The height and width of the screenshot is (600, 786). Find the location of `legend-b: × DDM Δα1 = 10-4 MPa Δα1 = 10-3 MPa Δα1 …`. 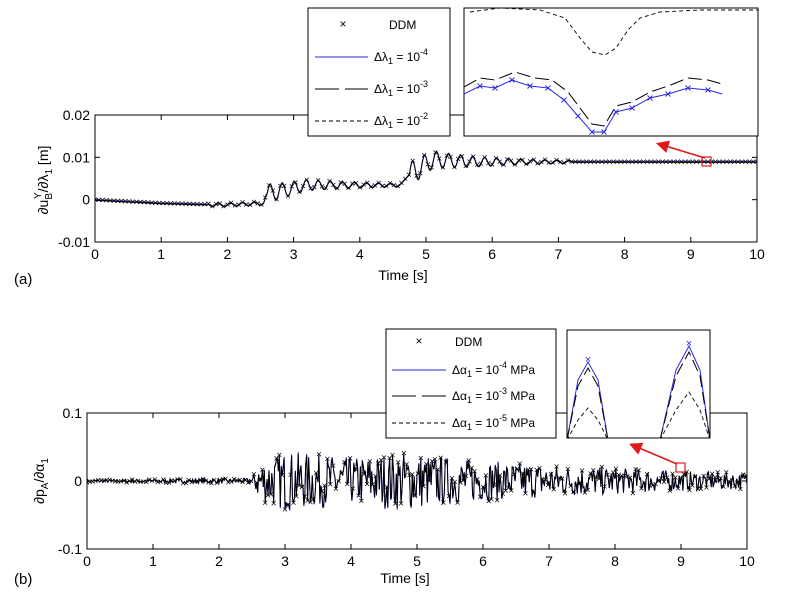

legend-b: × DDM Δα1 = 10-4 MPa Δα1 = 10-3 MPa Δα1 … is located at coordinates (471, 383).